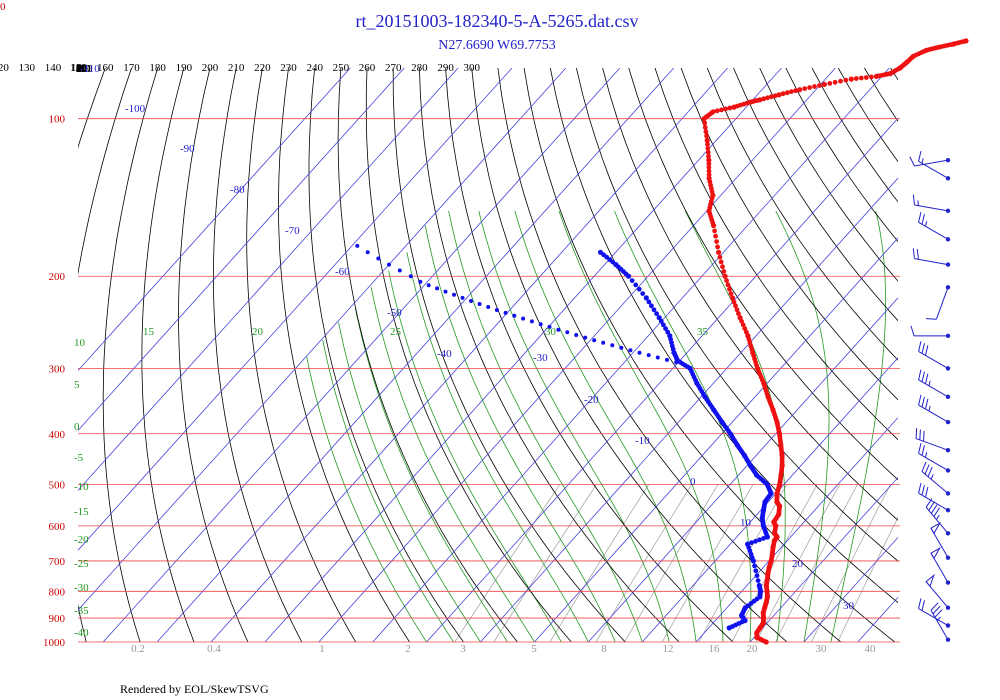 This screenshot has width=1000, height=700. What do you see at coordinates (822, 649) in the screenshot?
I see `mixing-ratio-label: 30` at bounding box center [822, 649].